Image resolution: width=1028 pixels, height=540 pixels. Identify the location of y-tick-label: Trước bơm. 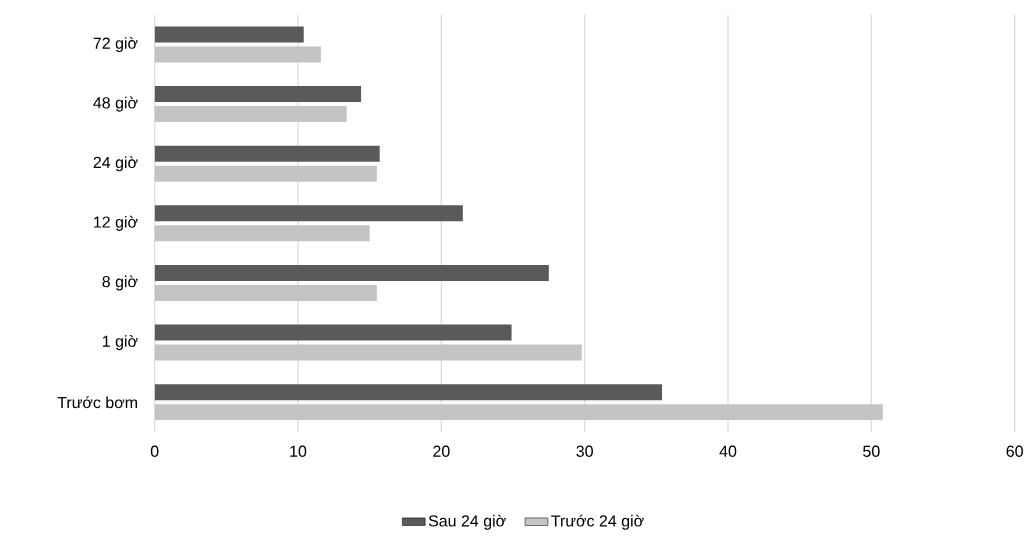
(97, 402).